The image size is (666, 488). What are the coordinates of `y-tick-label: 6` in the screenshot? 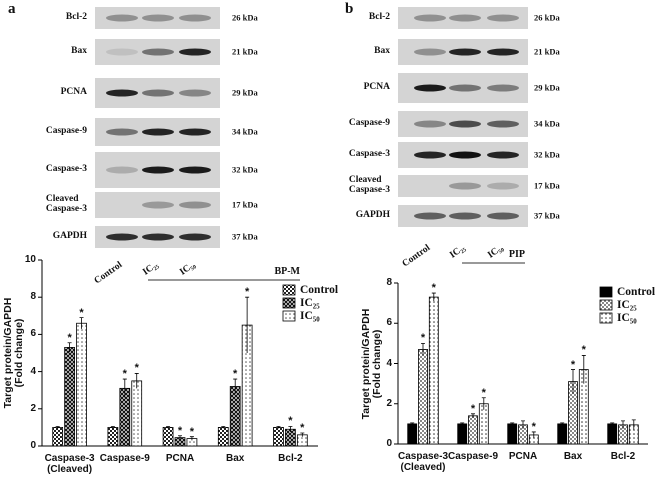 It's located at (389, 322).